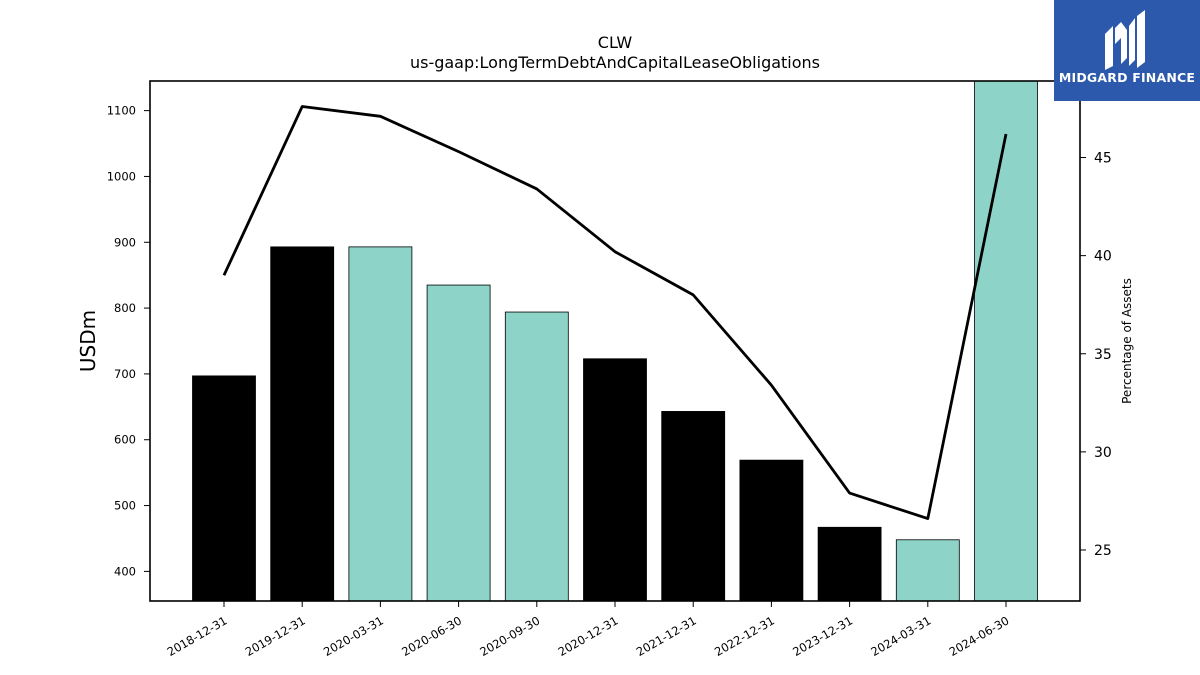  Describe the element at coordinates (900, 636) in the screenshot. I see `x-tick-label: 2024-03-31` at that location.